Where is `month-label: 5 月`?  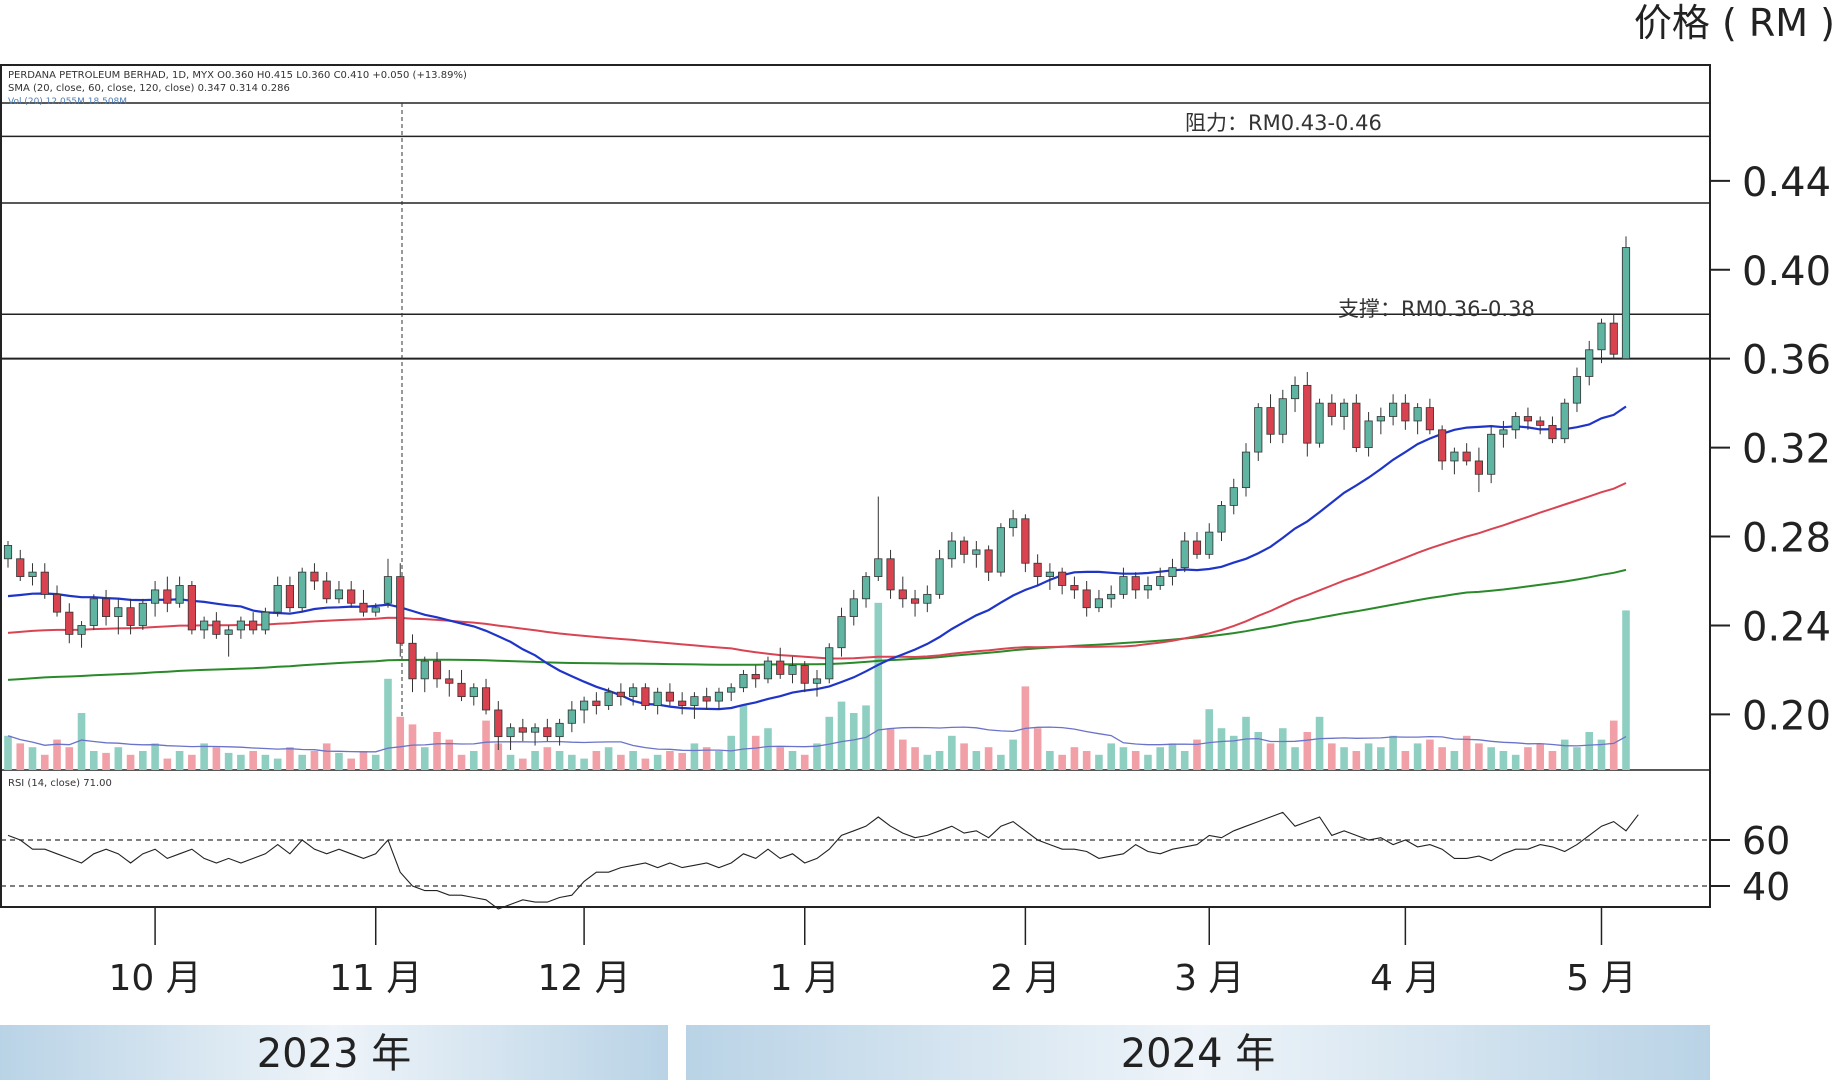 month-label: 5 月 is located at coordinates (1601, 978).